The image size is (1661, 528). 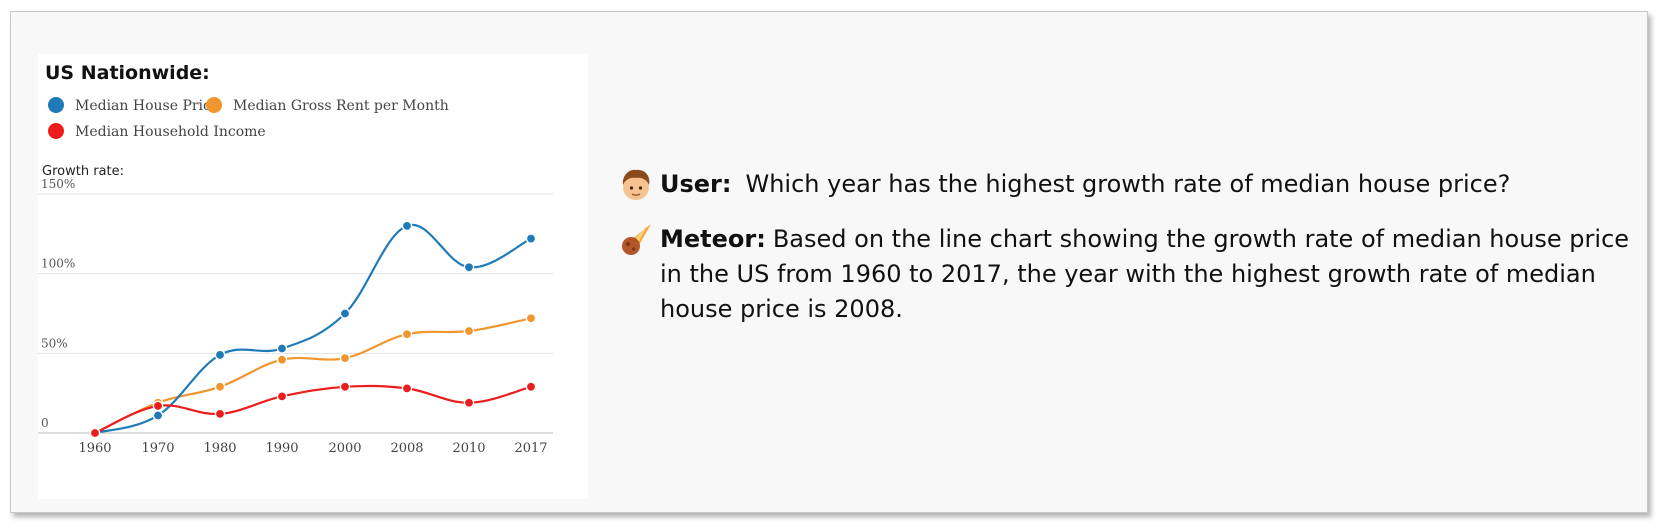 What do you see at coordinates (170, 132) in the screenshot?
I see `legend-label: Median Household Income` at bounding box center [170, 132].